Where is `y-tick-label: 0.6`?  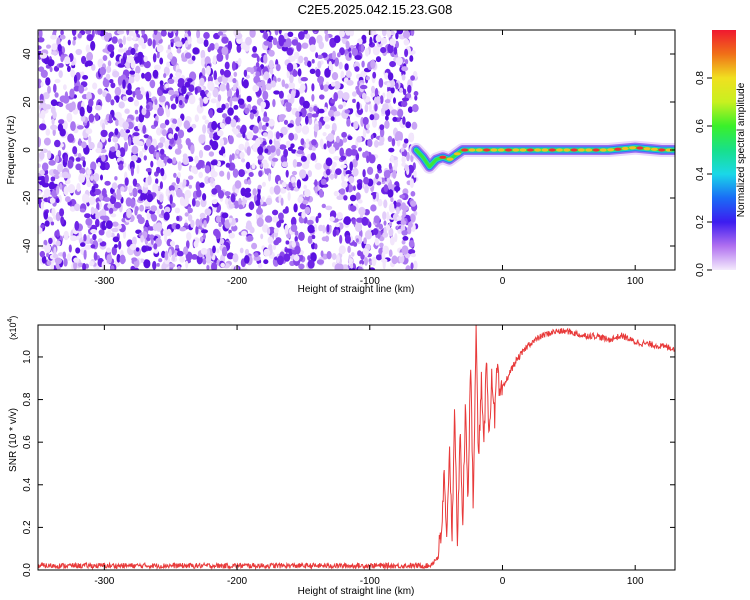
y-tick-label: 0.6 is located at coordinates (27, 442).